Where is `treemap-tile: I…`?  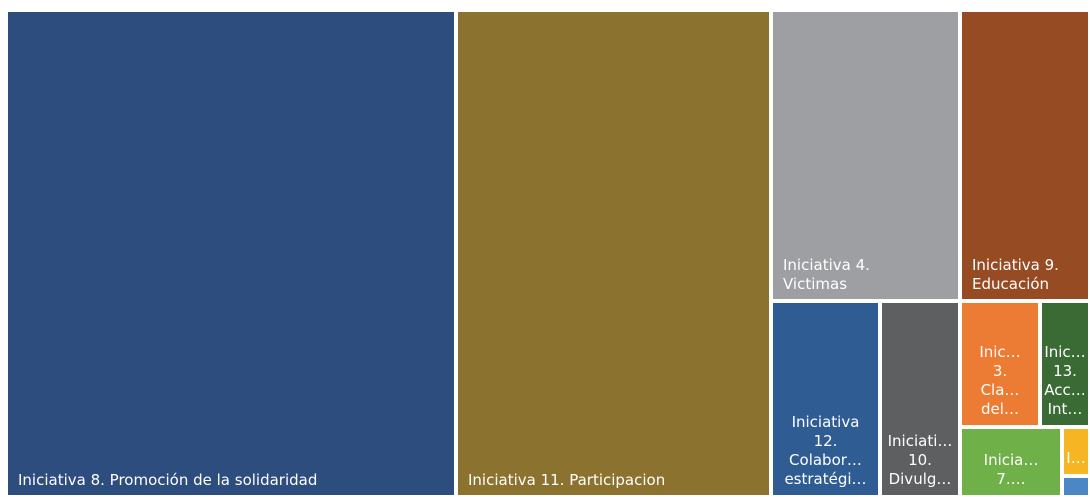 treemap-tile: I… is located at coordinates (1076, 451).